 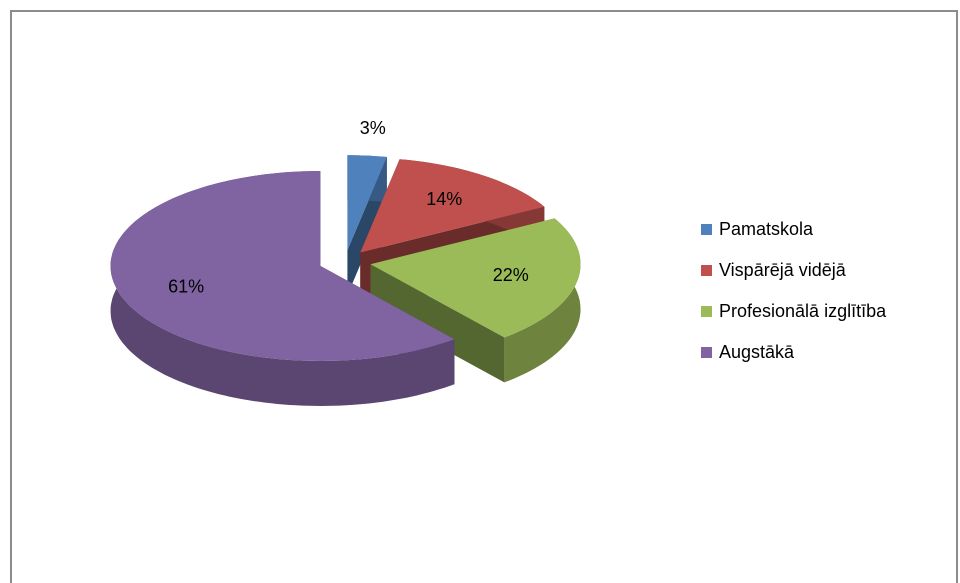 I want to click on legend-label: Vispārējā vidējā, so click(x=783, y=270).